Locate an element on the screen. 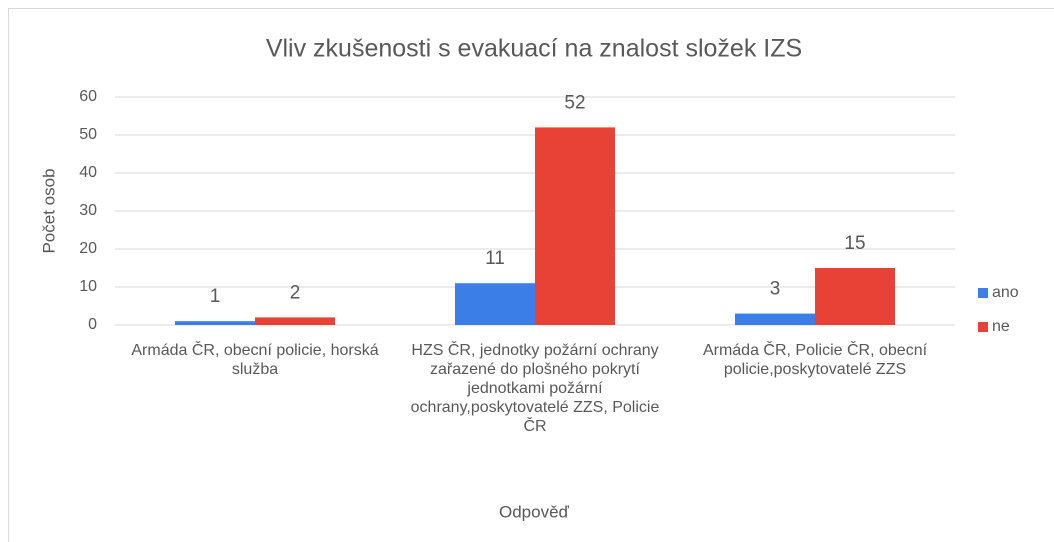 The image size is (1054, 542). data-label: 15 is located at coordinates (854, 243).